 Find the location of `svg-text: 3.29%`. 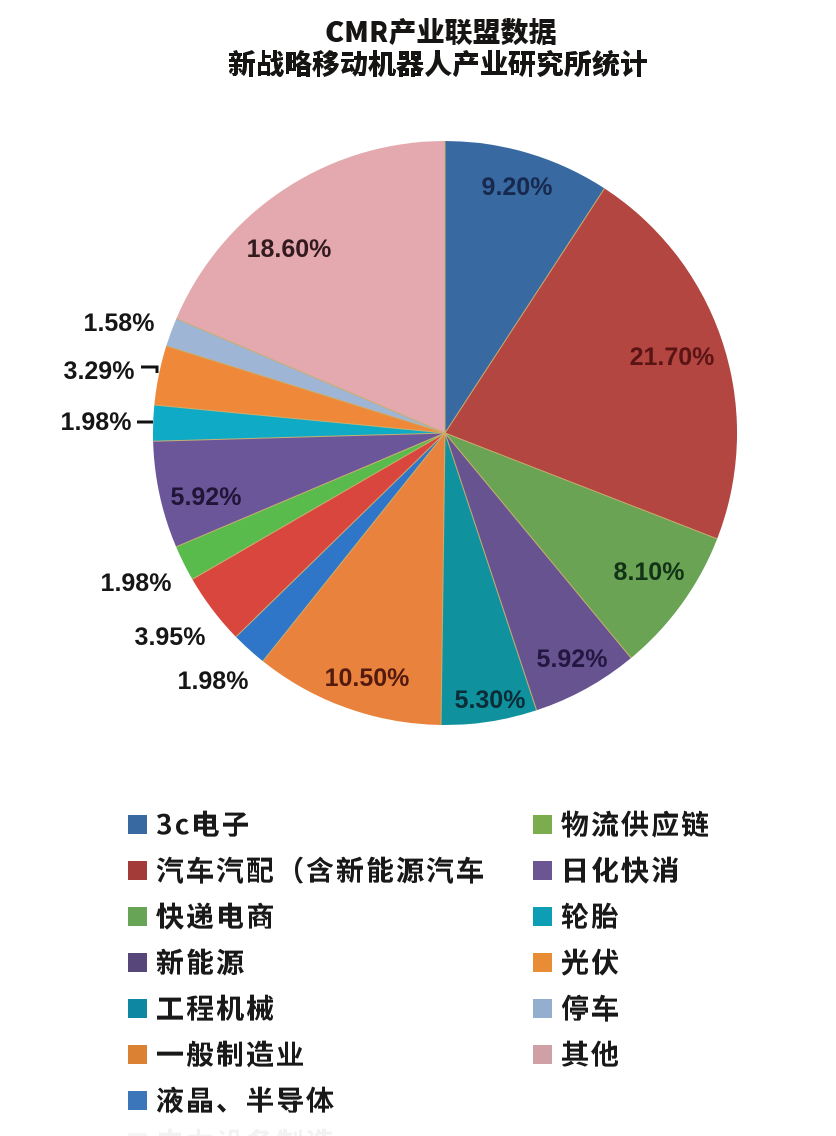

svg-text: 3.29% is located at coordinates (99, 371).